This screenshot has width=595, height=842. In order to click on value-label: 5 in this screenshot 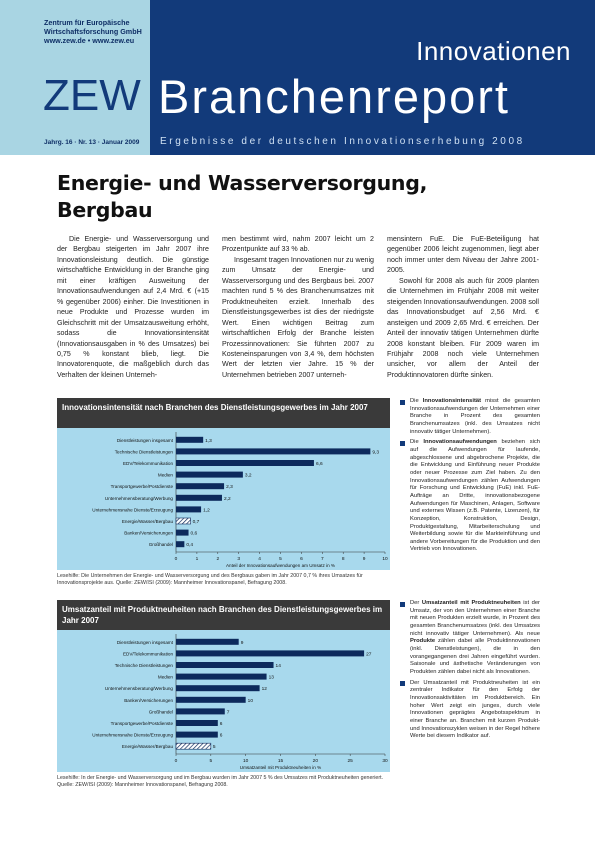, I will do `click(214, 747)`.